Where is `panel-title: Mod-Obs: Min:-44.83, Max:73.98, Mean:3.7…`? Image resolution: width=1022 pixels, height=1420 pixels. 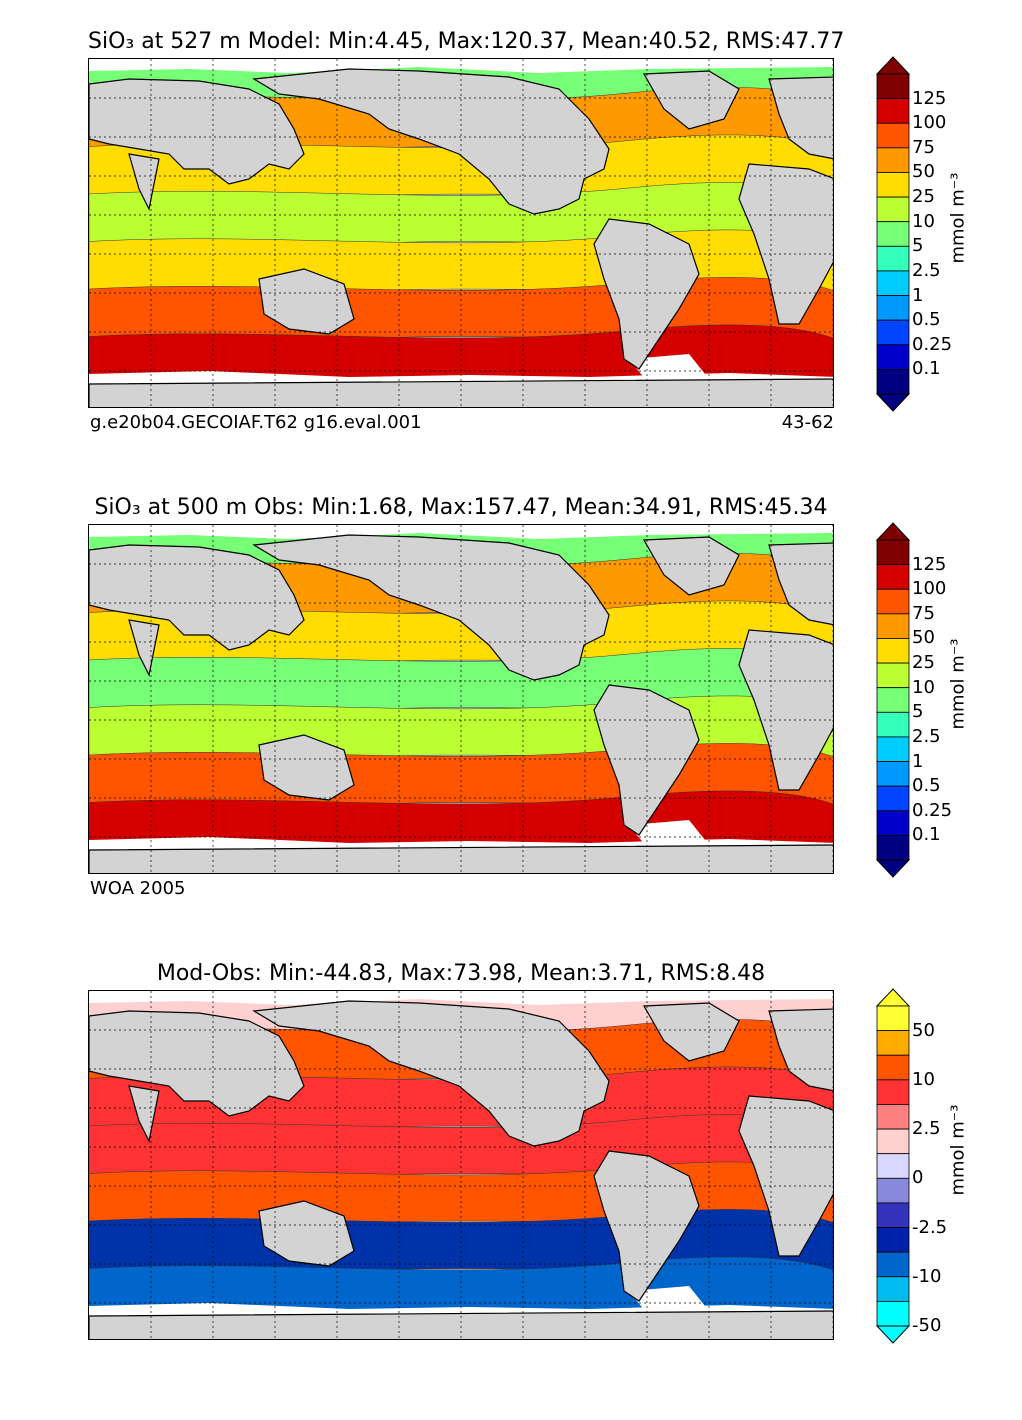 panel-title: Mod-Obs: Min:-44.83, Max:73.98, Mean:3.7… is located at coordinates (461, 973).